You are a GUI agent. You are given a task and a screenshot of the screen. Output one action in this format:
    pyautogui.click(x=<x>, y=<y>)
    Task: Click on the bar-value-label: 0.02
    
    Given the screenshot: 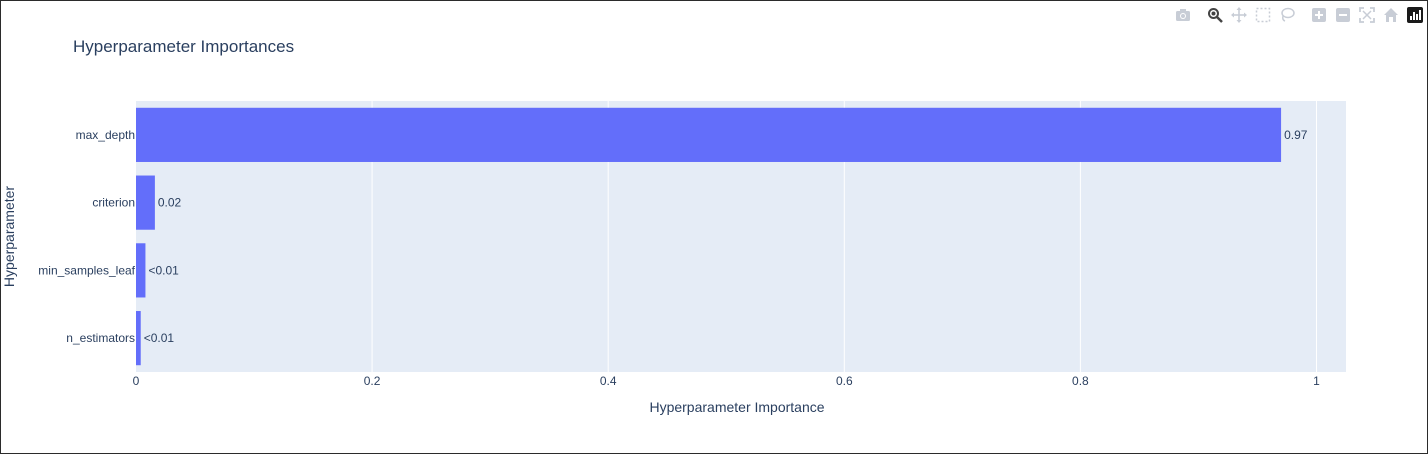 What is the action you would take?
    pyautogui.click(x=170, y=203)
    